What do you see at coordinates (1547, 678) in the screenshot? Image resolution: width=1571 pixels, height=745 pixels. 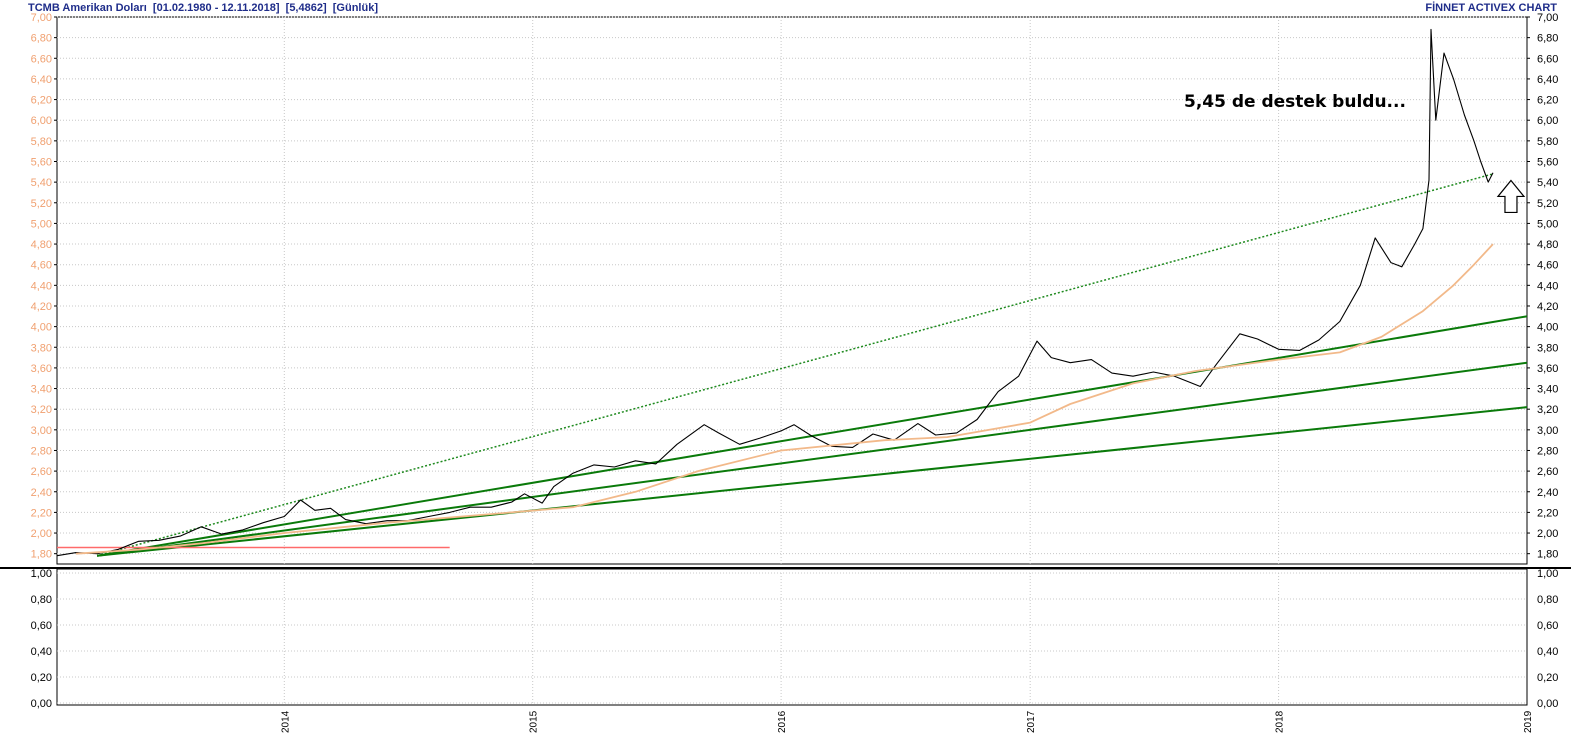 I see `lower-y-tick-label-right: 0,20` at bounding box center [1547, 678].